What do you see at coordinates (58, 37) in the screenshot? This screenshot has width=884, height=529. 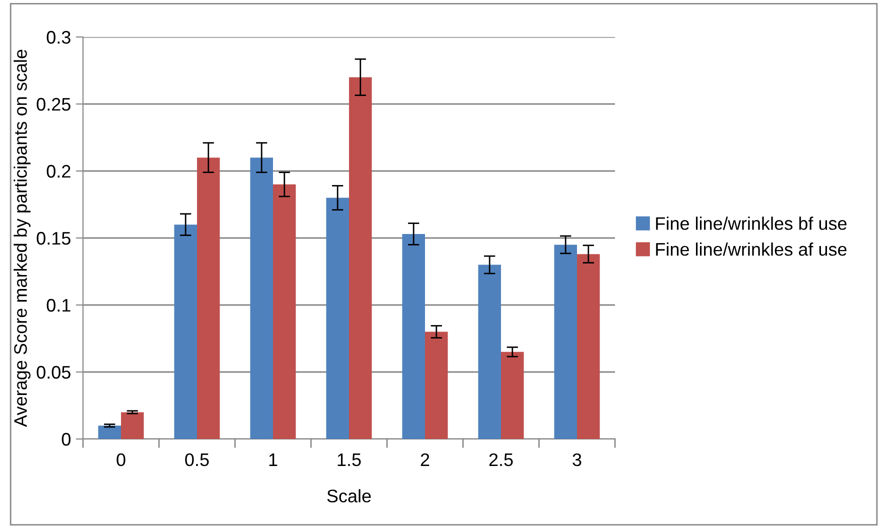 I see `y-tick-label: 0.3` at bounding box center [58, 37].